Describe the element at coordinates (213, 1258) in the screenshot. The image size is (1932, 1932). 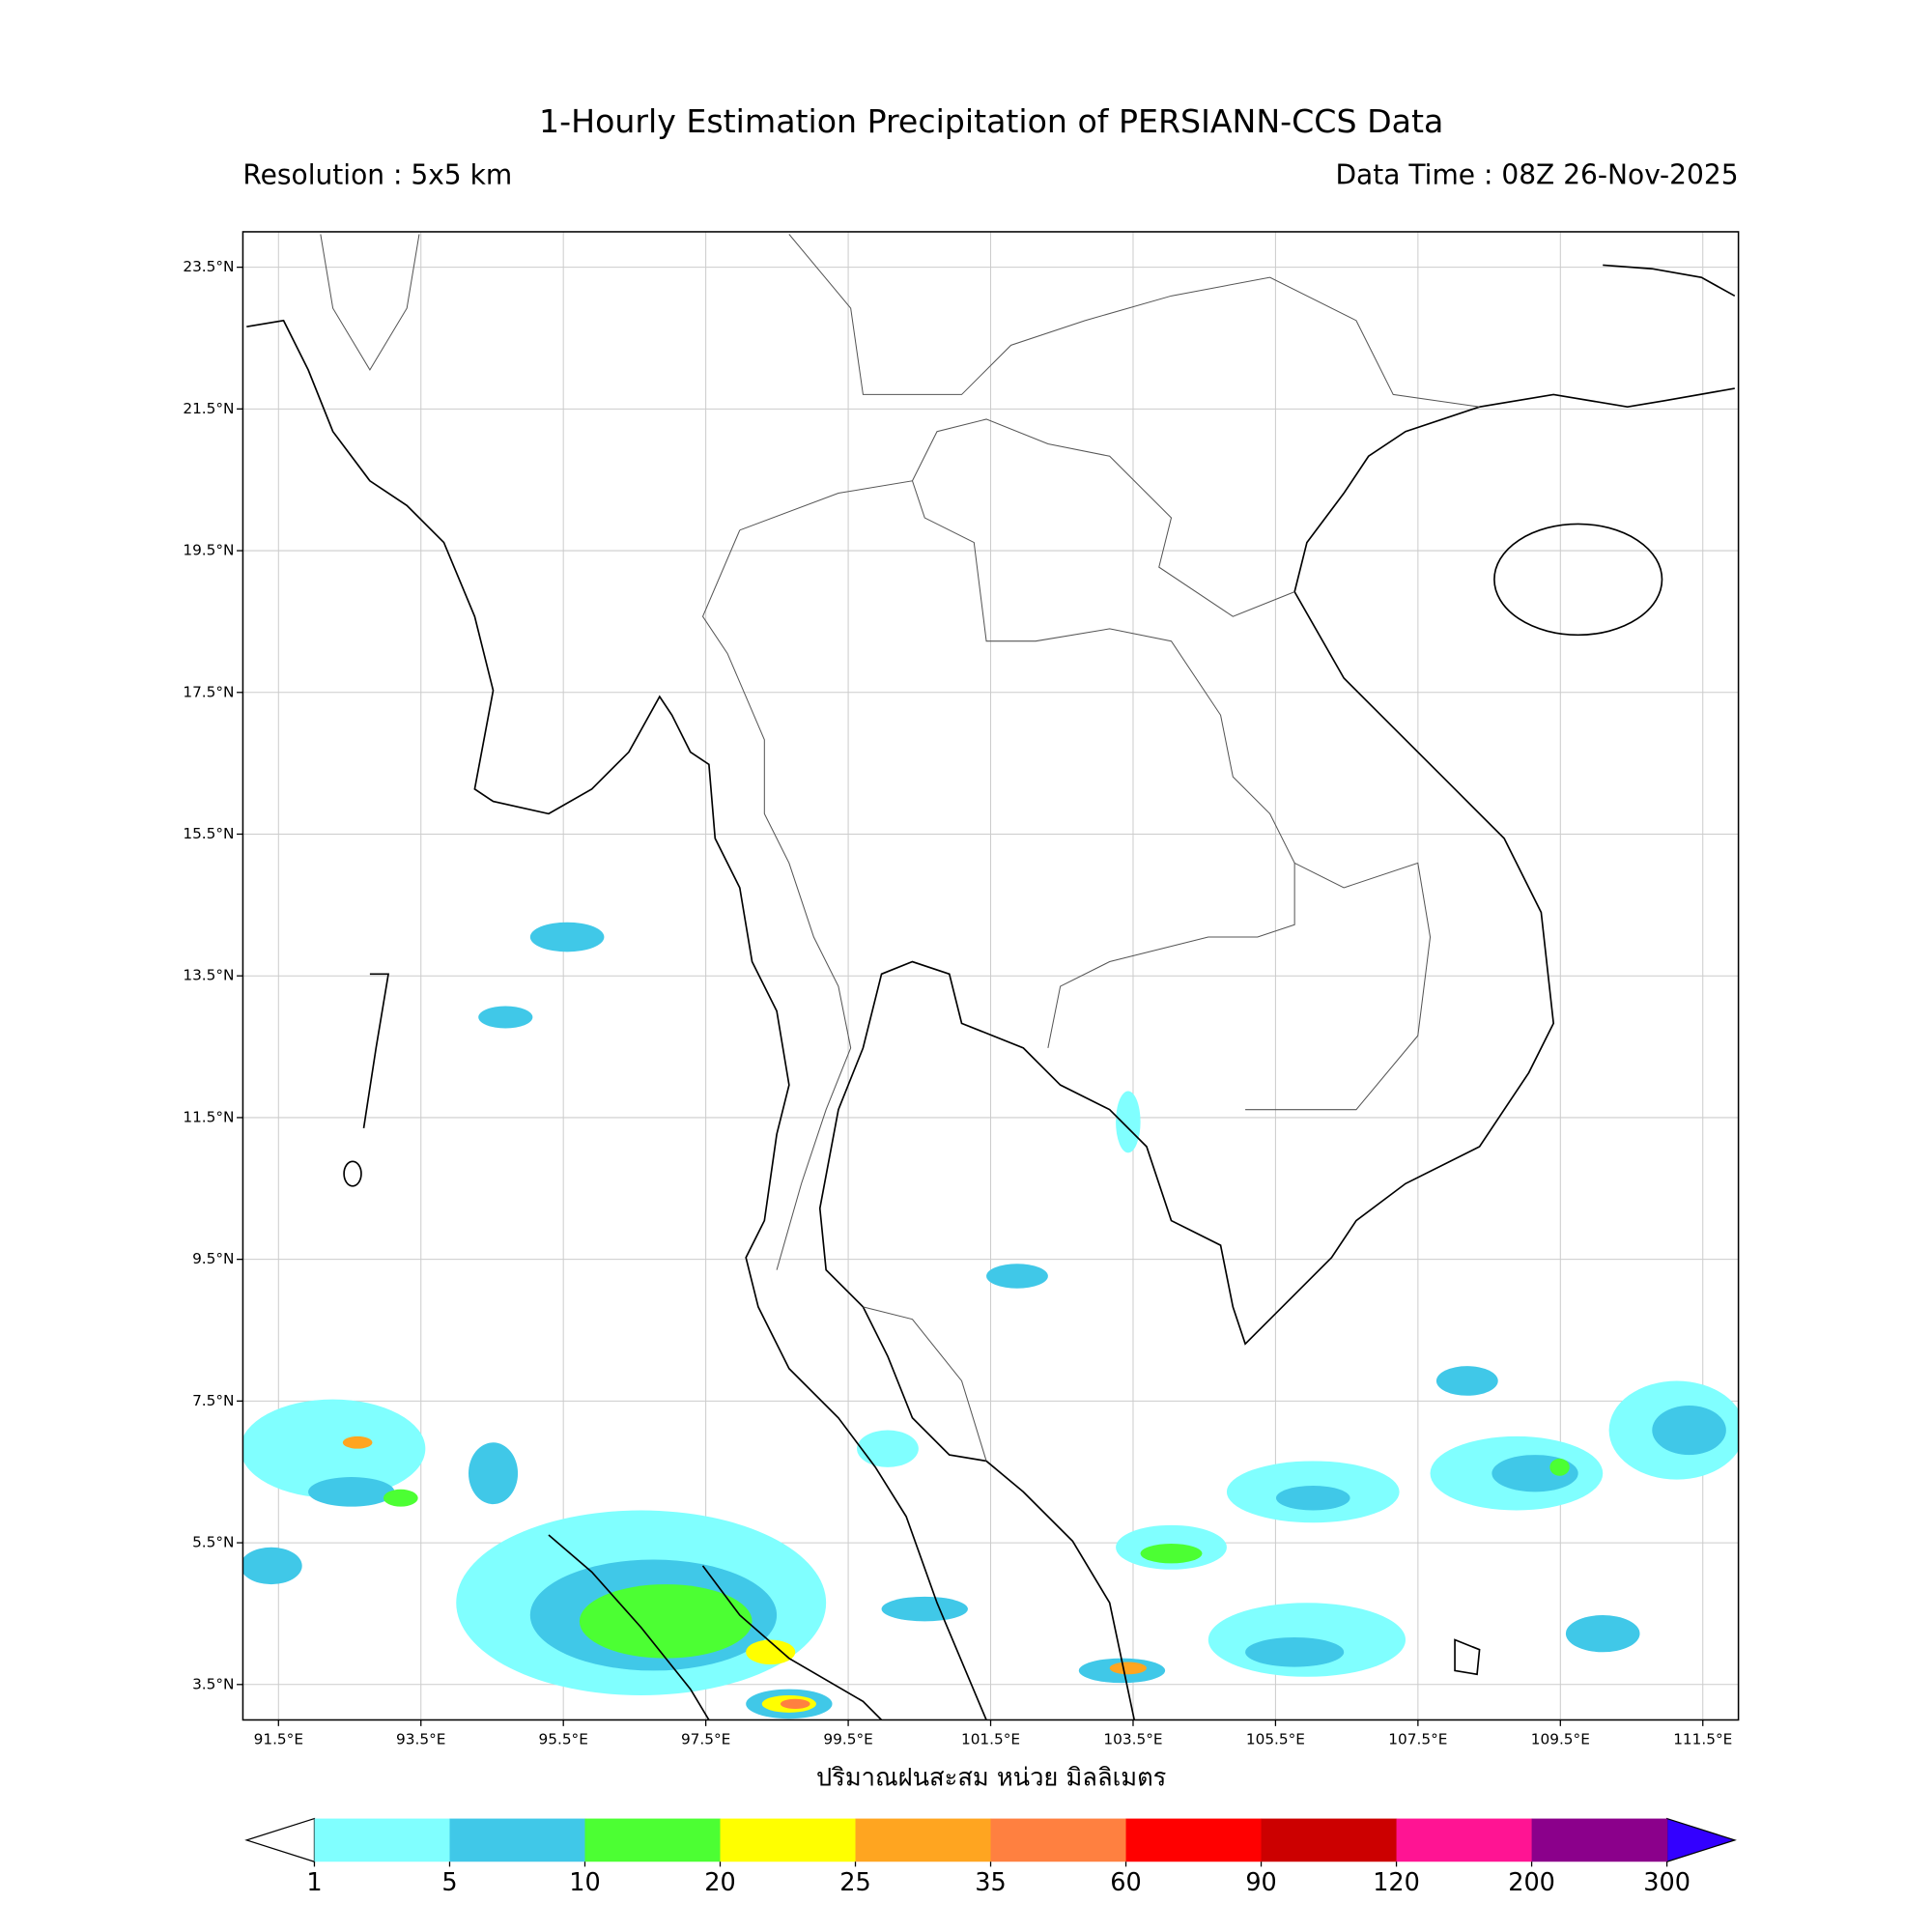
I see `y-tick-label: 9.5°N` at that location.